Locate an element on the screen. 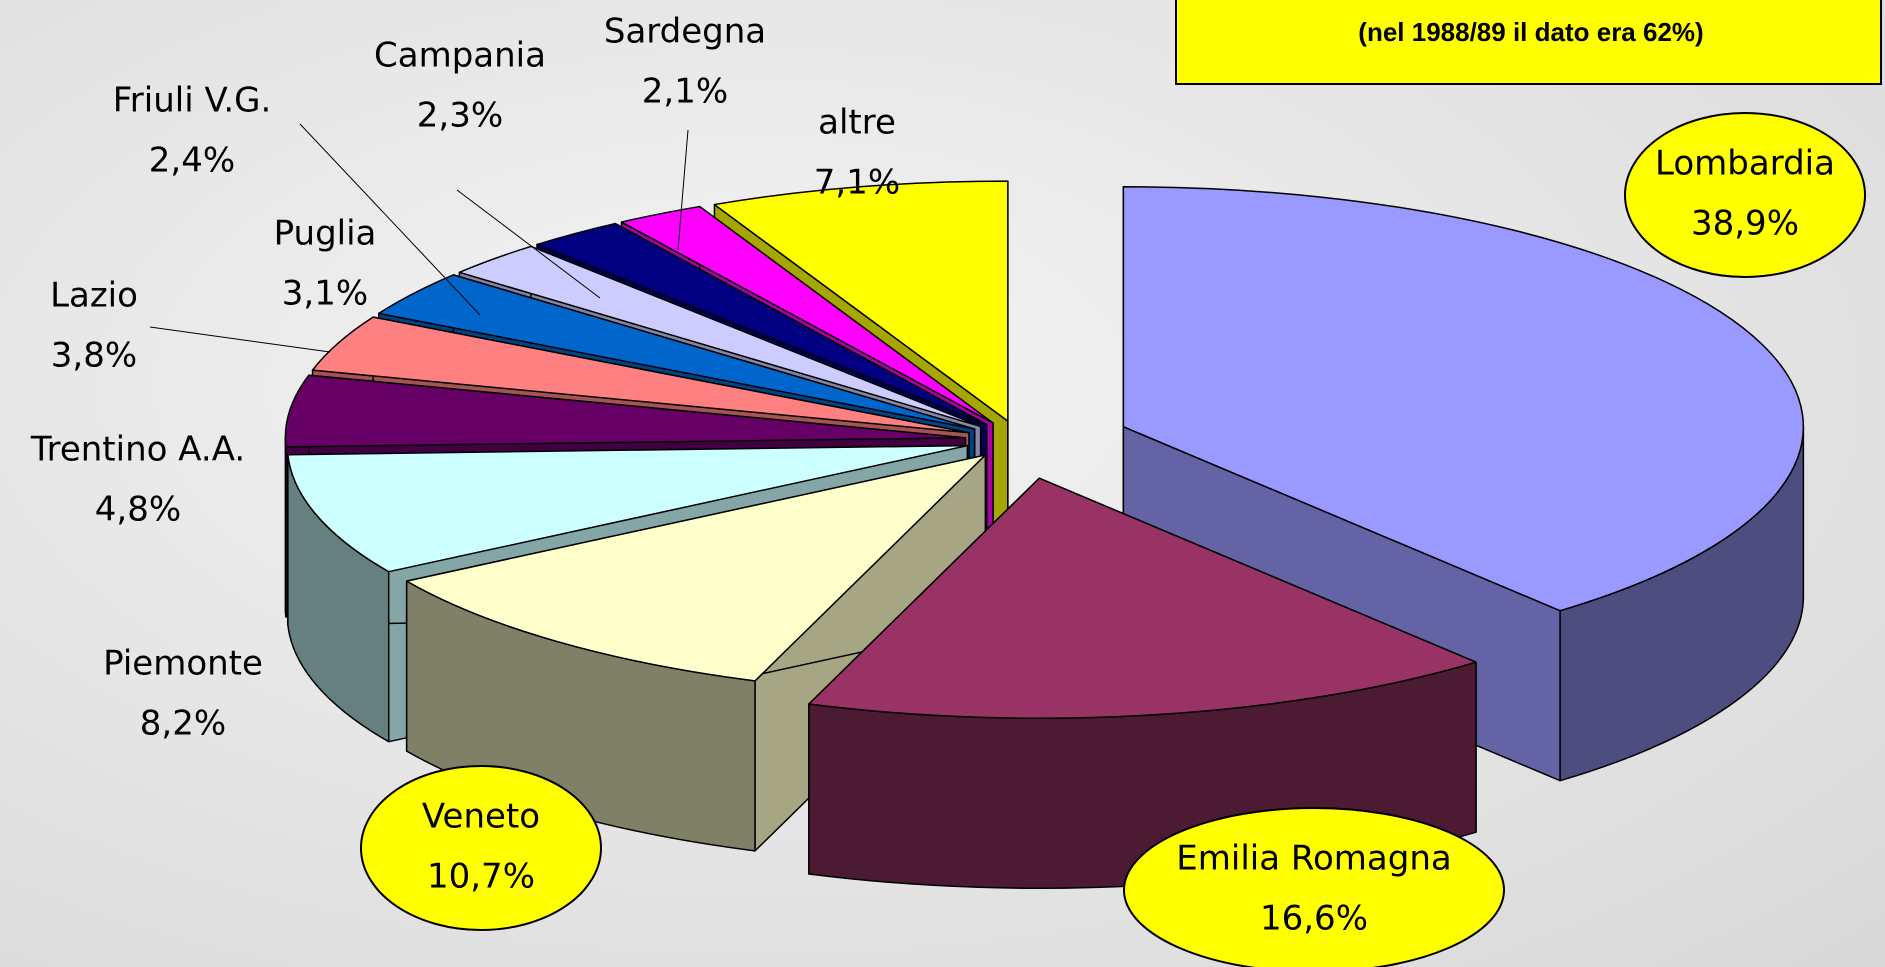  slice-label: Lazio is located at coordinates (94, 296).